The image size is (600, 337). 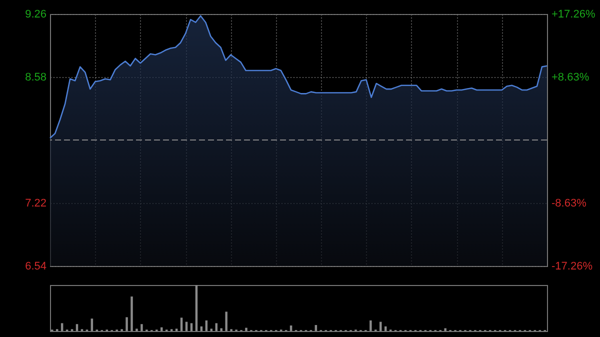 What do you see at coordinates (572, 266) in the screenshot?
I see `y2-tick-label: -17.26%` at bounding box center [572, 266].